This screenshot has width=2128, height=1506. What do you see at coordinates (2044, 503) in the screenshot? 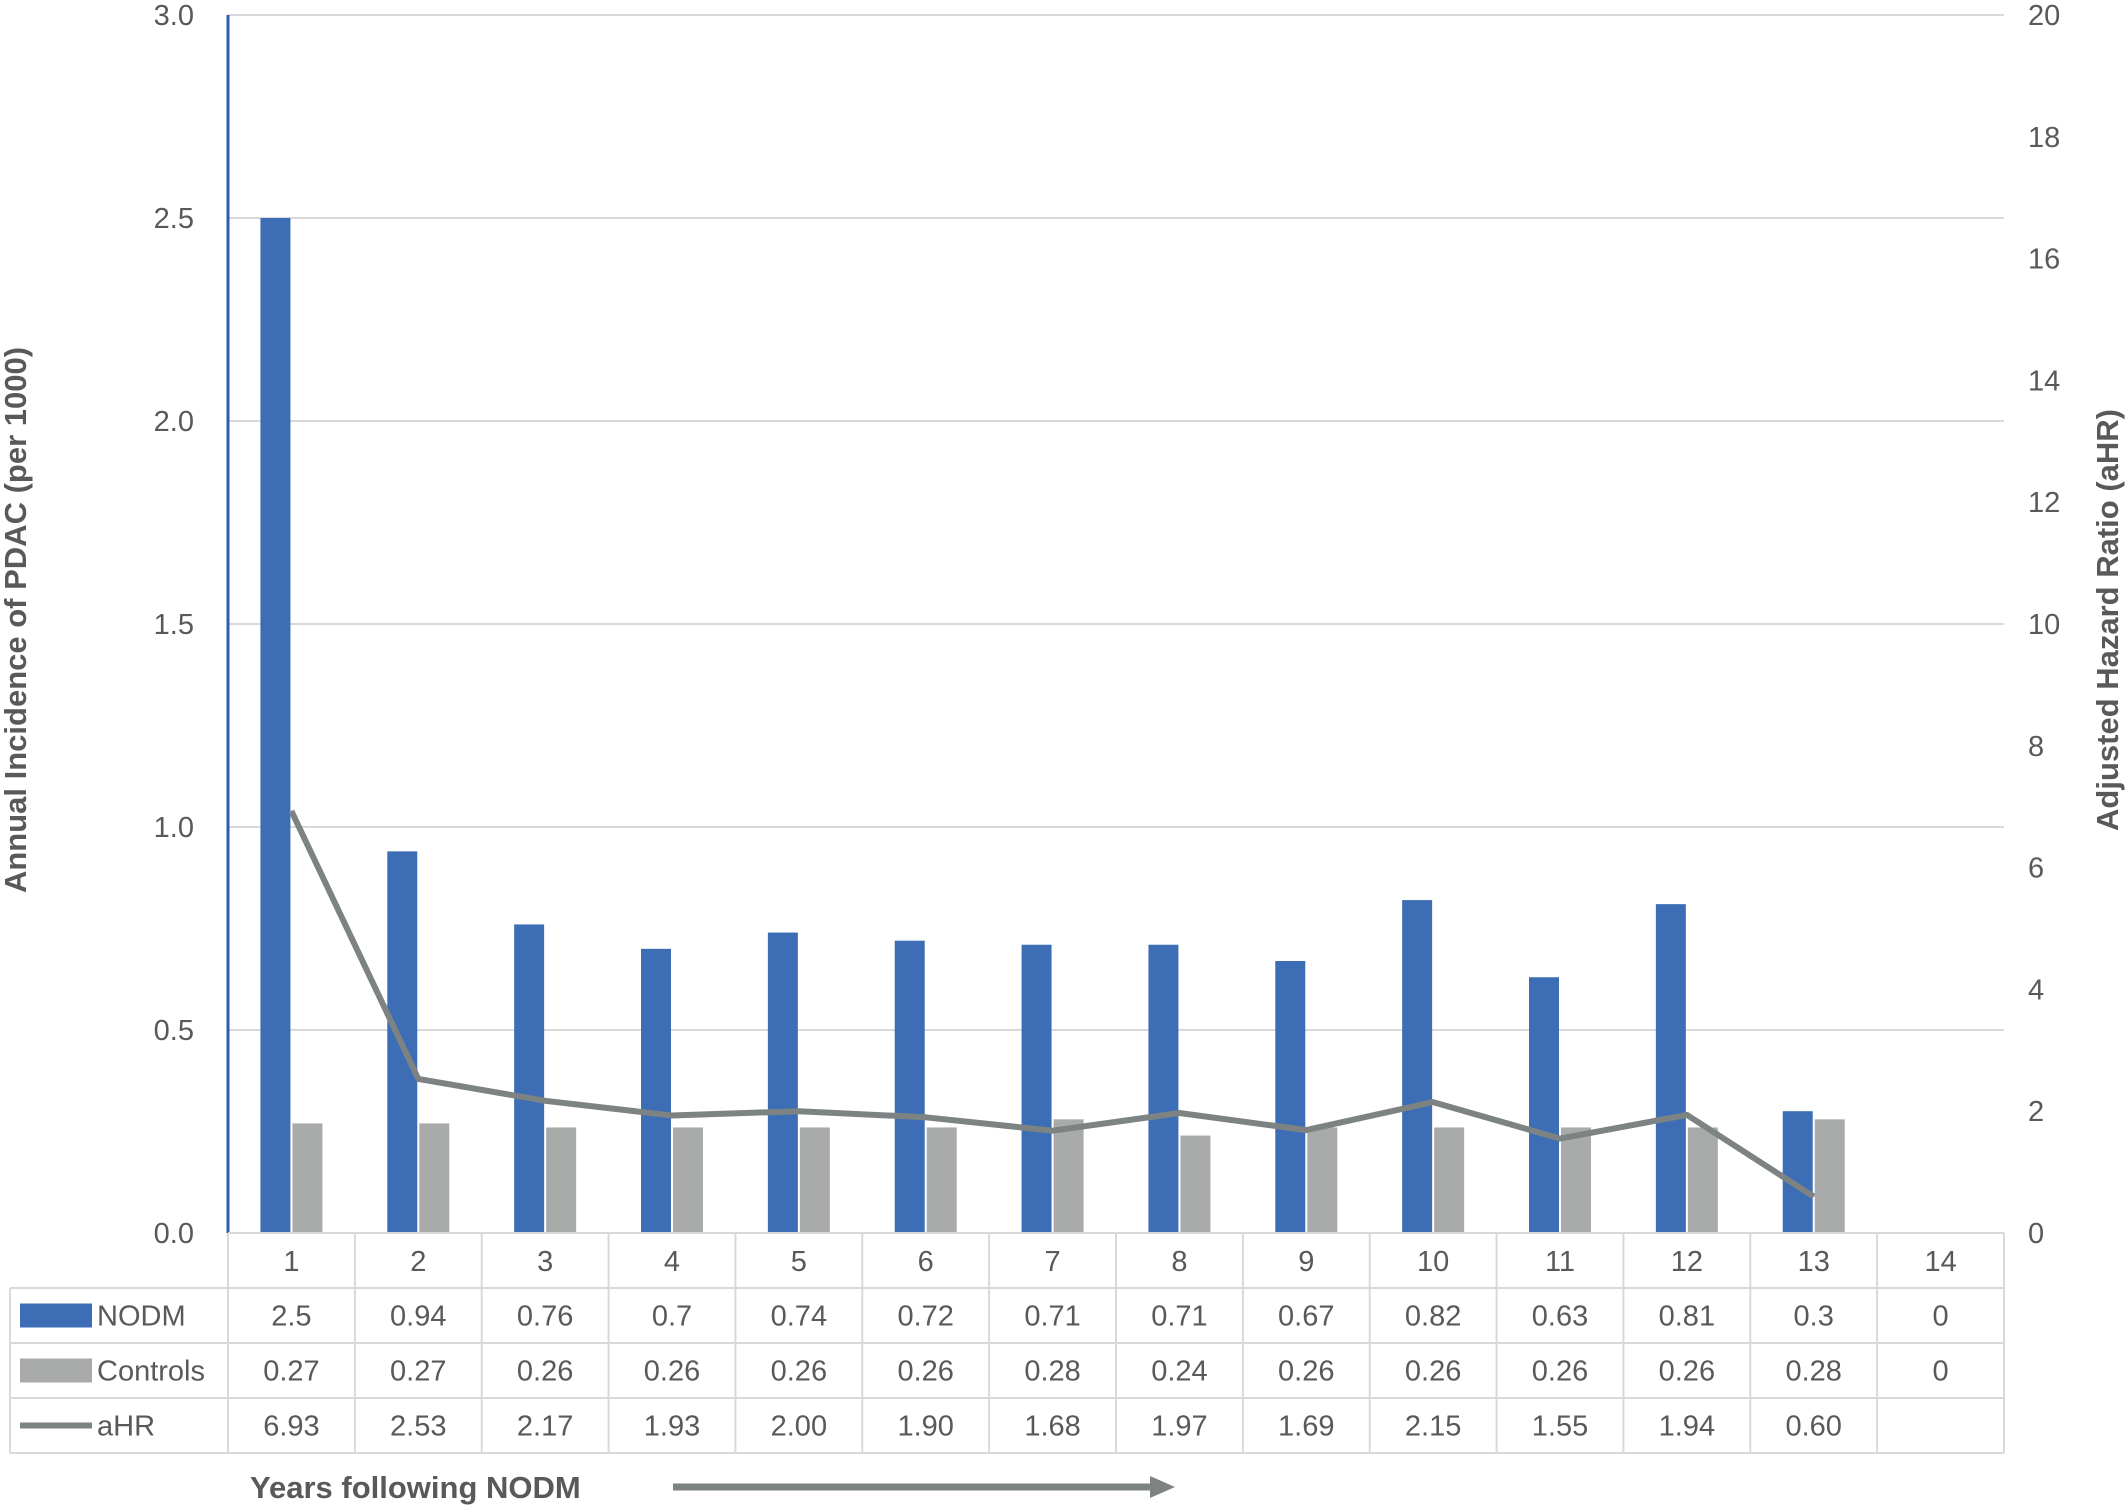
I see `y2-tick-label: 12` at bounding box center [2044, 503].